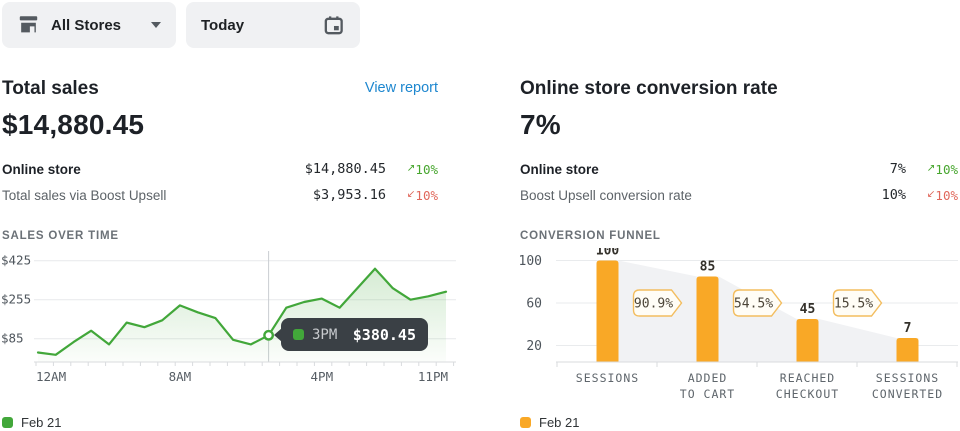 The height and width of the screenshot is (431, 960). I want to click on svg-text: 85, so click(708, 266).